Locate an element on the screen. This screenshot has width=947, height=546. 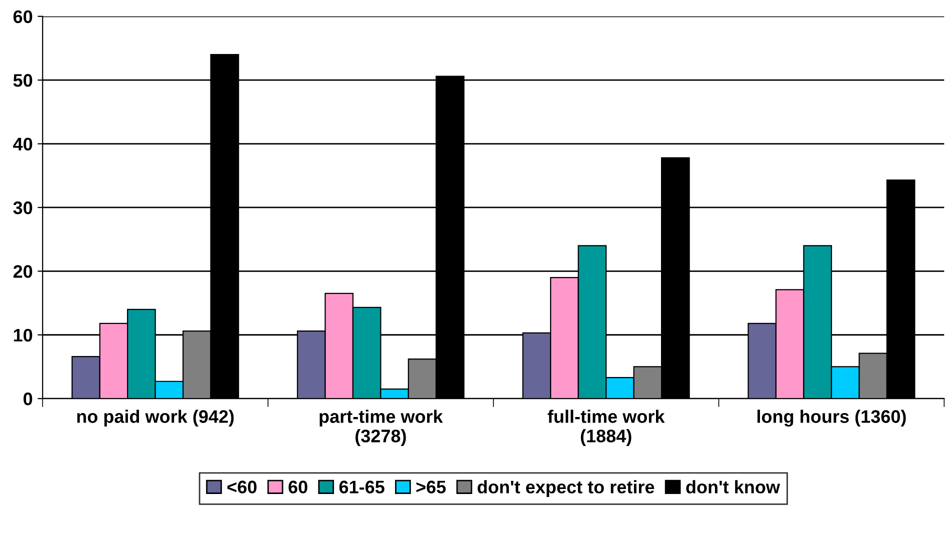
legend-label: 60 is located at coordinates (298, 487).